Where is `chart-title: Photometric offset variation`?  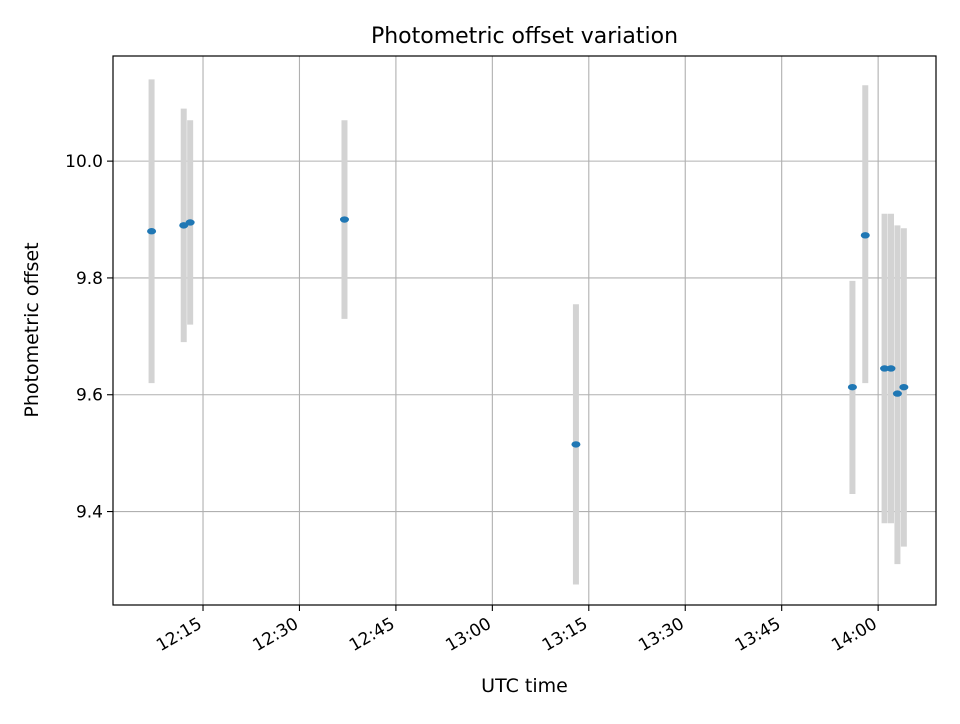 chart-title: Photometric offset variation is located at coordinates (524, 36).